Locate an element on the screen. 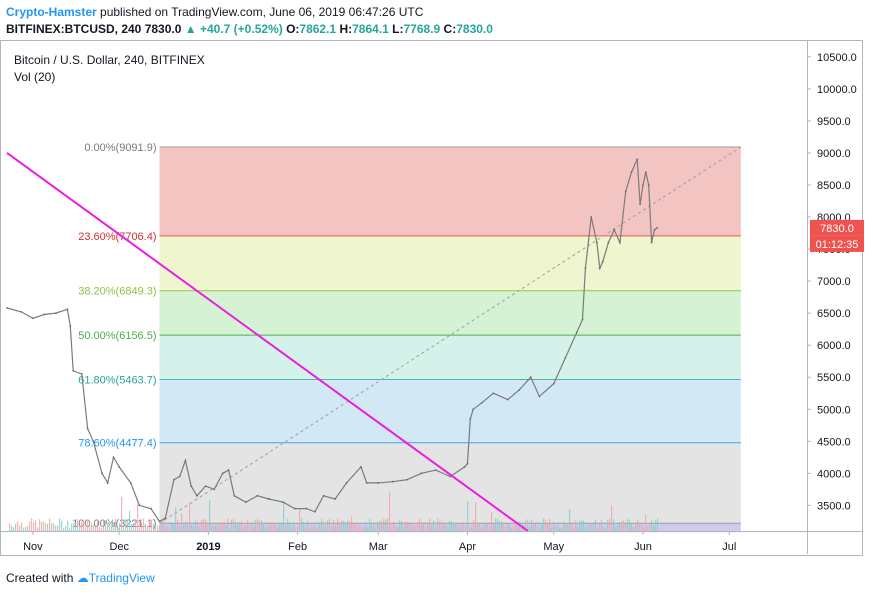 Image resolution: width=873 pixels, height=596 pixels. time-tick-label-0: Nov is located at coordinates (33, 547).